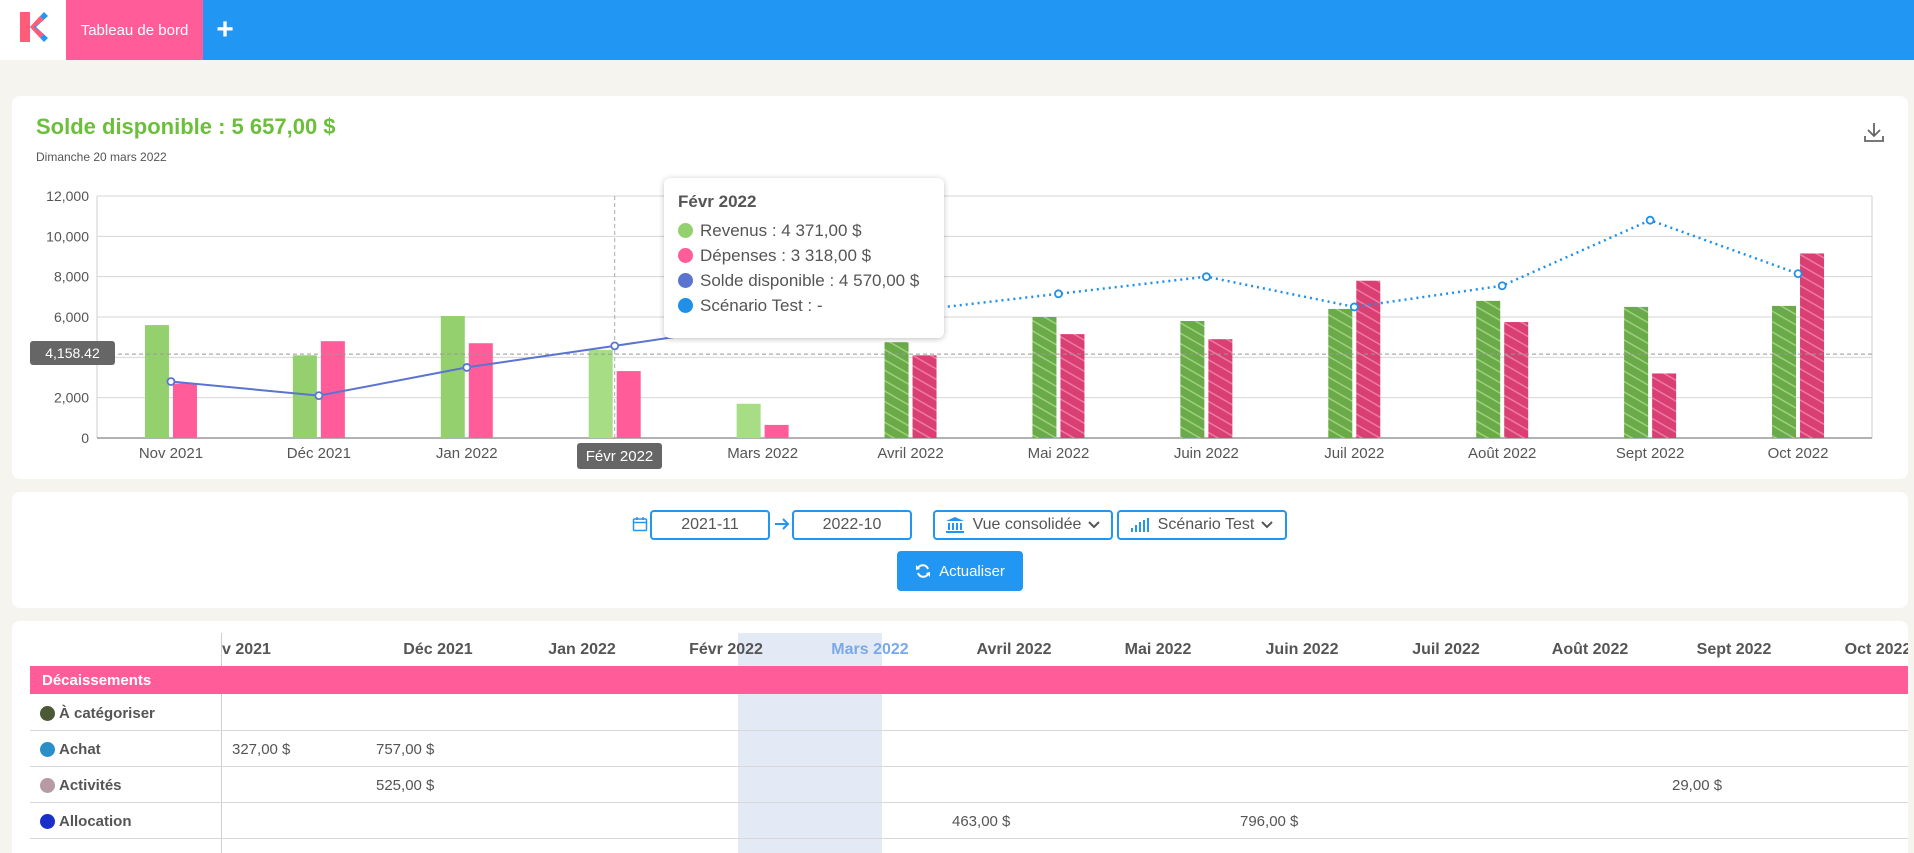 The height and width of the screenshot is (853, 1914). I want to click on tooltip-row-depenses: Dépenses : 3 318,00 $, so click(804, 255).